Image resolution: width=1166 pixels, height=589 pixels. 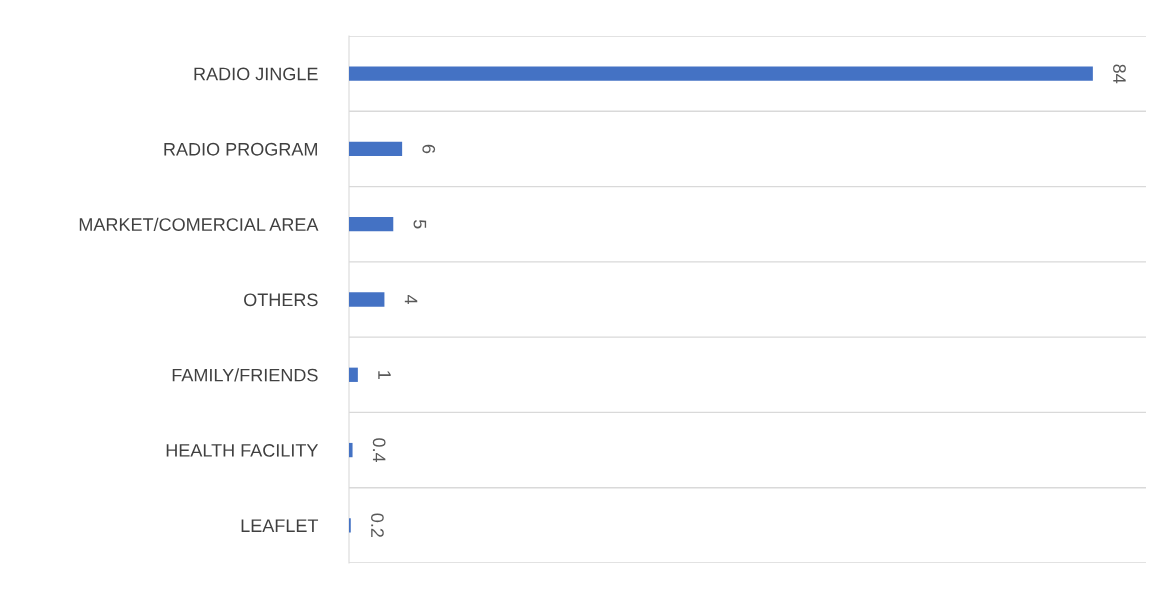 I want to click on data-label: 6, so click(x=429, y=149).